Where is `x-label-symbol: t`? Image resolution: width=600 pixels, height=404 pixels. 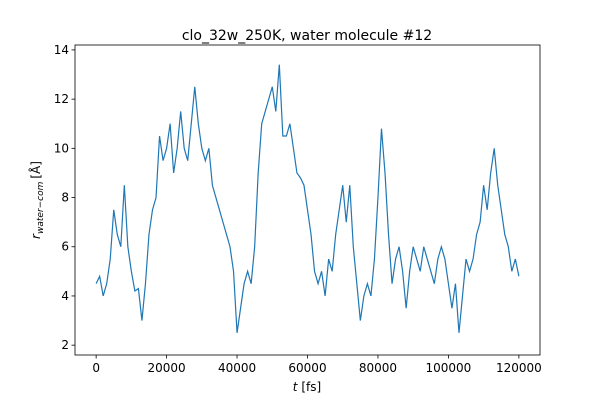 x-label-symbol: t is located at coordinates (296, 387).